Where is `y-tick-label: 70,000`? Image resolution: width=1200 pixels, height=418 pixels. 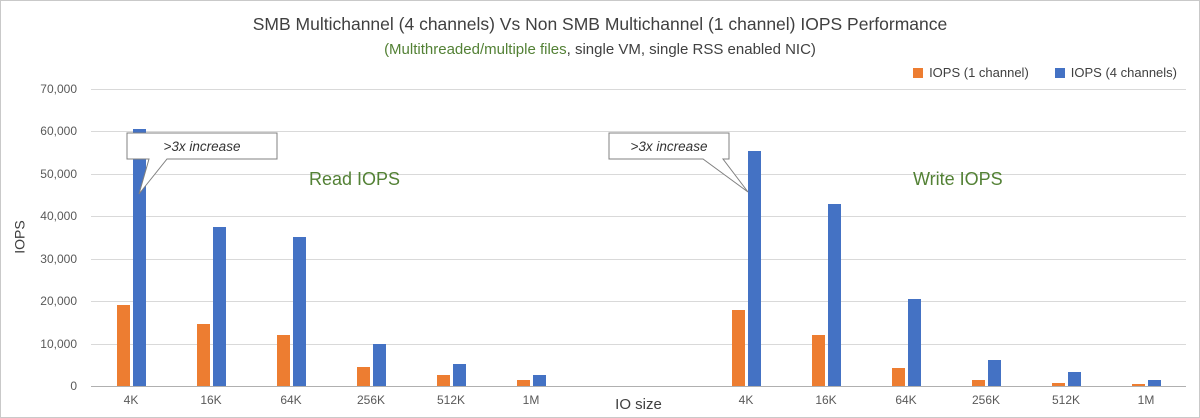 y-tick-label: 70,000 is located at coordinates (58, 89).